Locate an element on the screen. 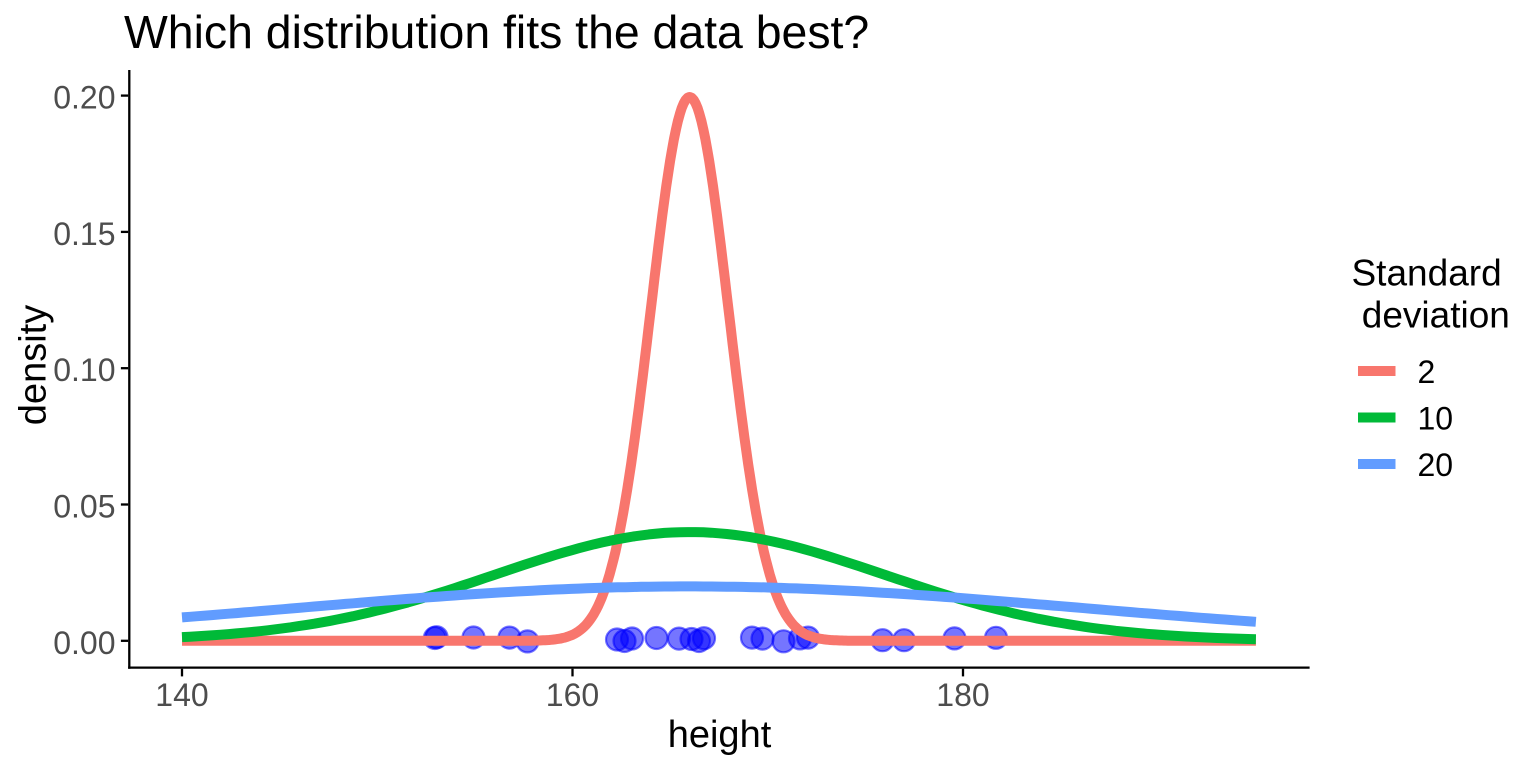 Image resolution: width=1536 pixels, height=768 pixels. svg-text: 0.15 is located at coordinates (84, 234).